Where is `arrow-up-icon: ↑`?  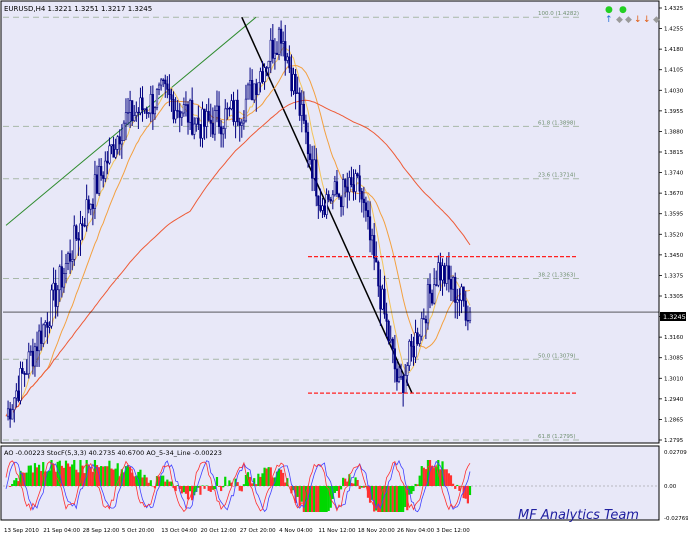
arrow-up-icon: ↑ is located at coordinates (609, 20).